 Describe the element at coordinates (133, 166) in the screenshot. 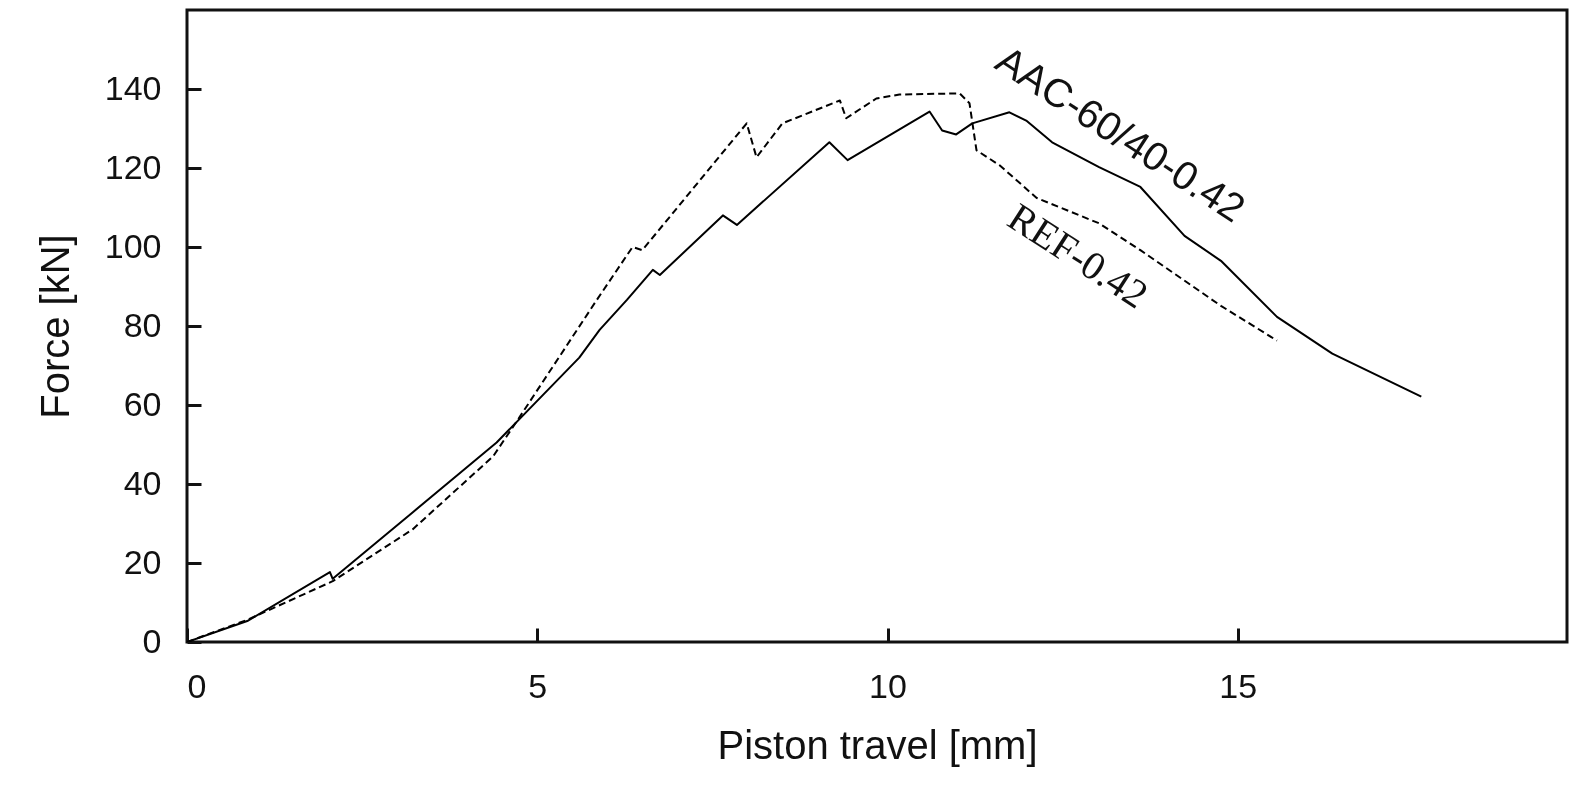

I see `y-tick-label: 120` at that location.